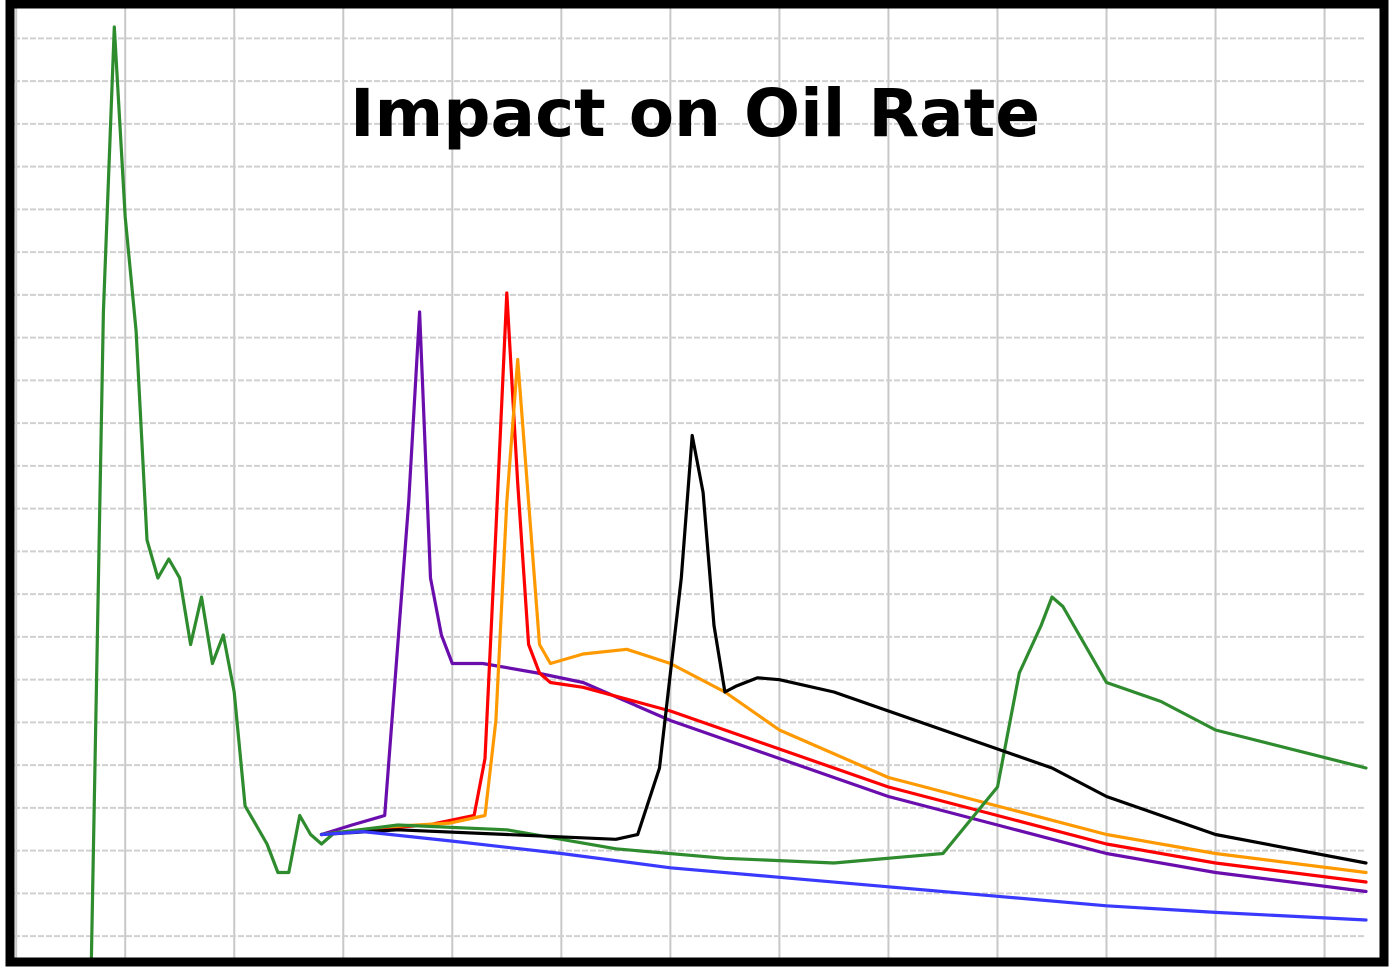  I want to click on chart-title: Impact on Oil Rate, so click(695, 113).